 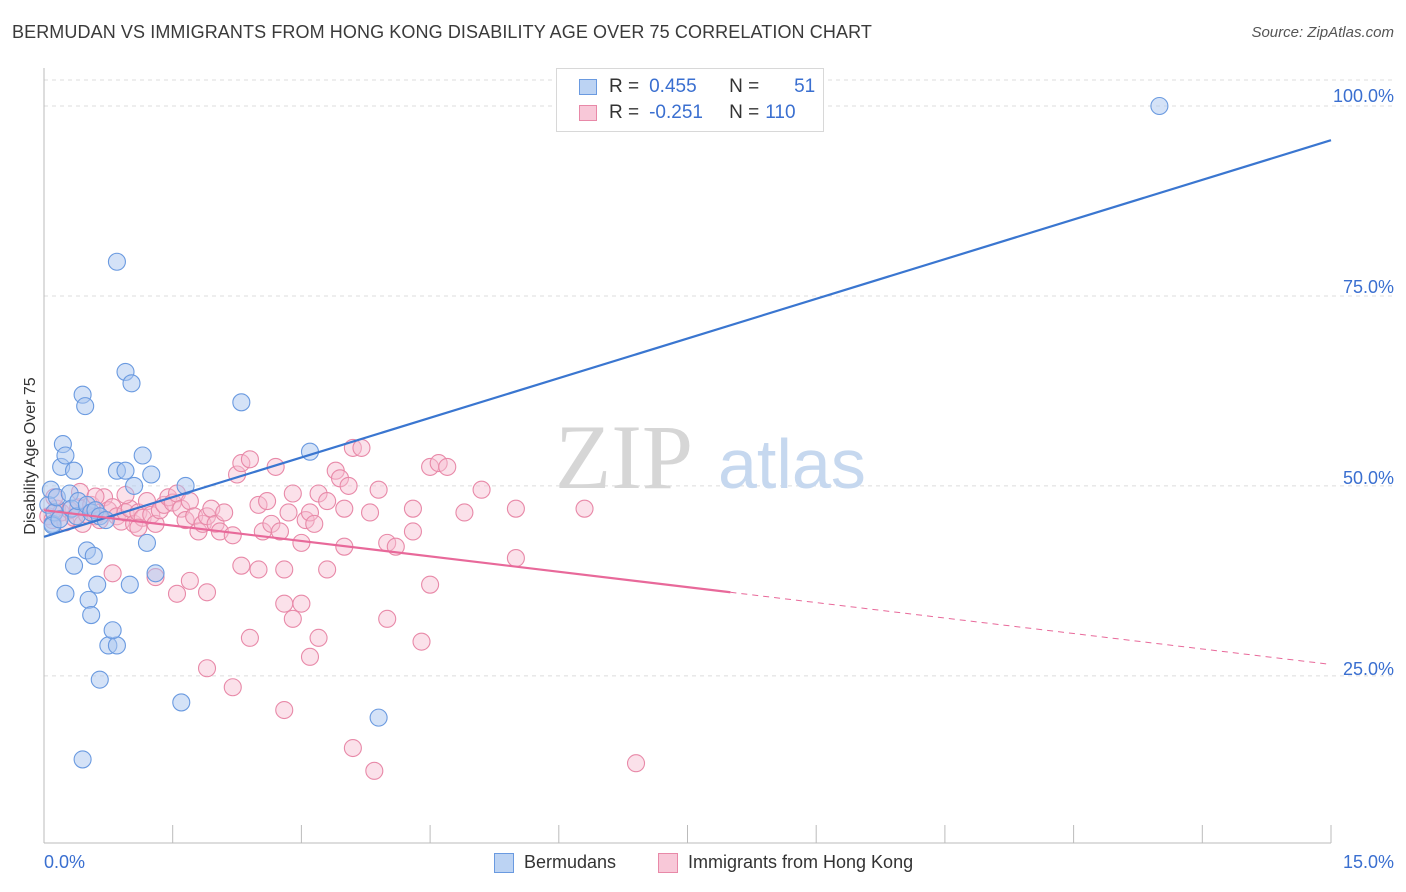 I want to click on x-tick-max: 15.0%, so click(x=1368, y=862).